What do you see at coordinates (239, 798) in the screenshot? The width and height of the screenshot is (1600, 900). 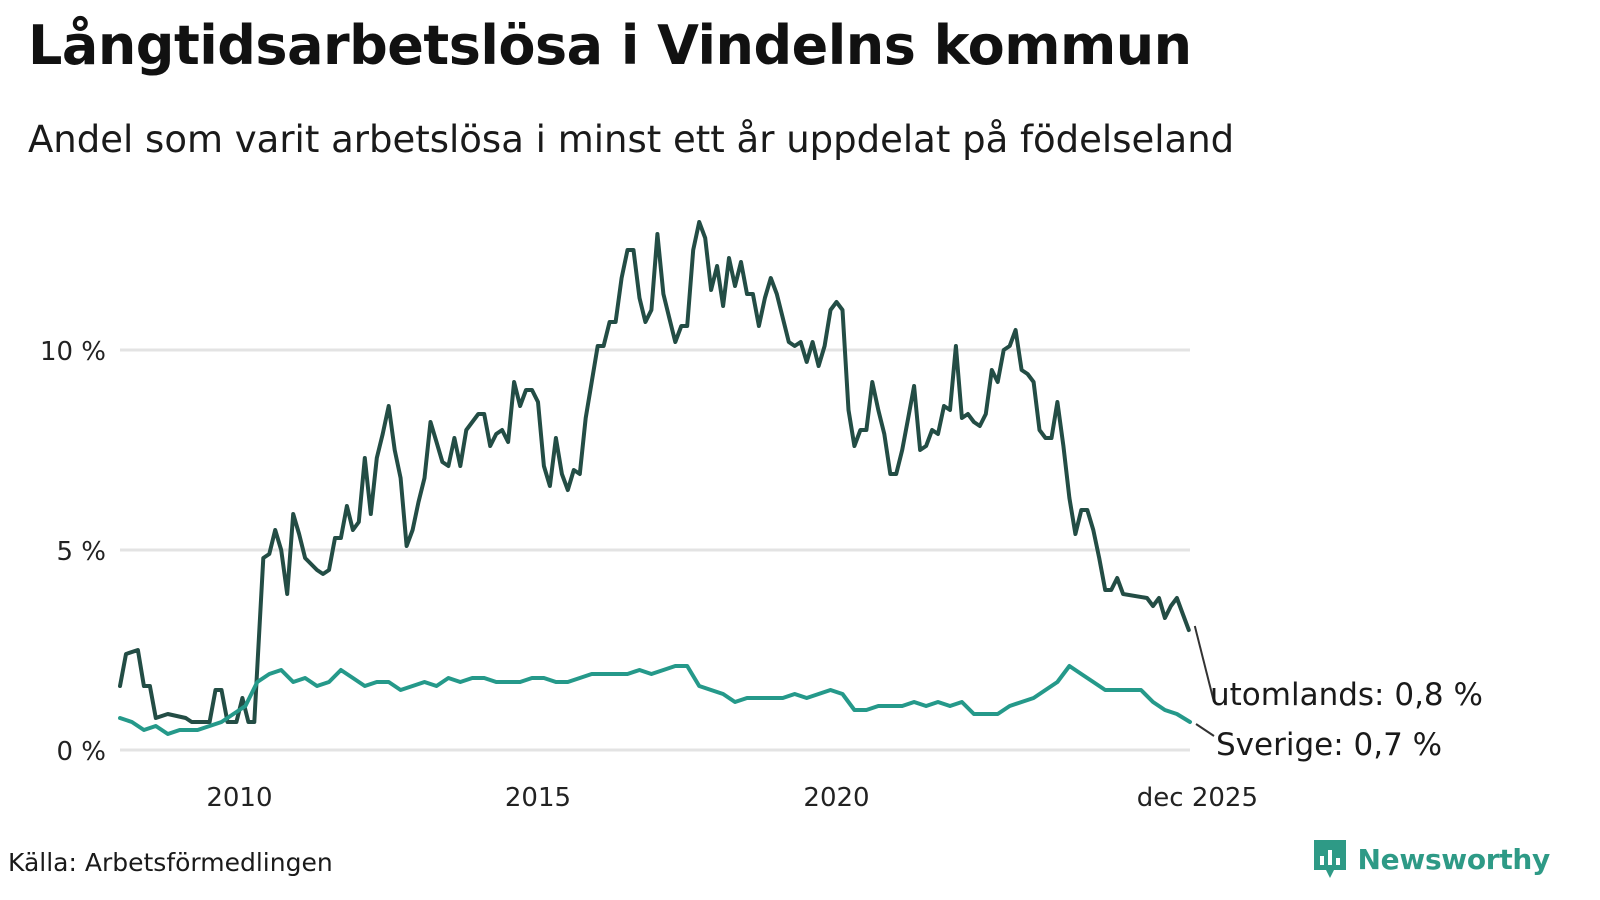 I see `x-tick-label: 2010` at bounding box center [239, 798].